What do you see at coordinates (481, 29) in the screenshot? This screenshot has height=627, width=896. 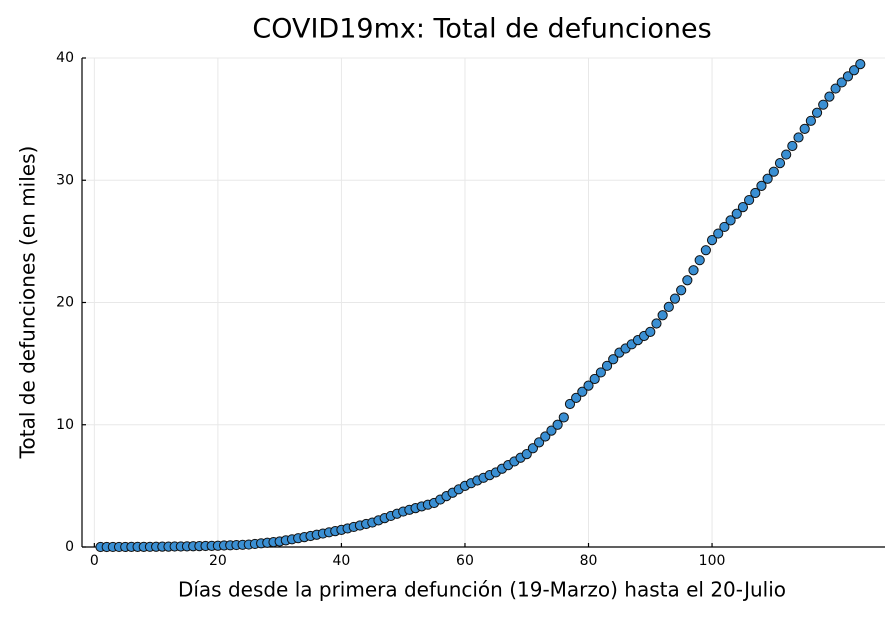 I see `chart-title: COVID19mx: Total de defunciones` at bounding box center [481, 29].